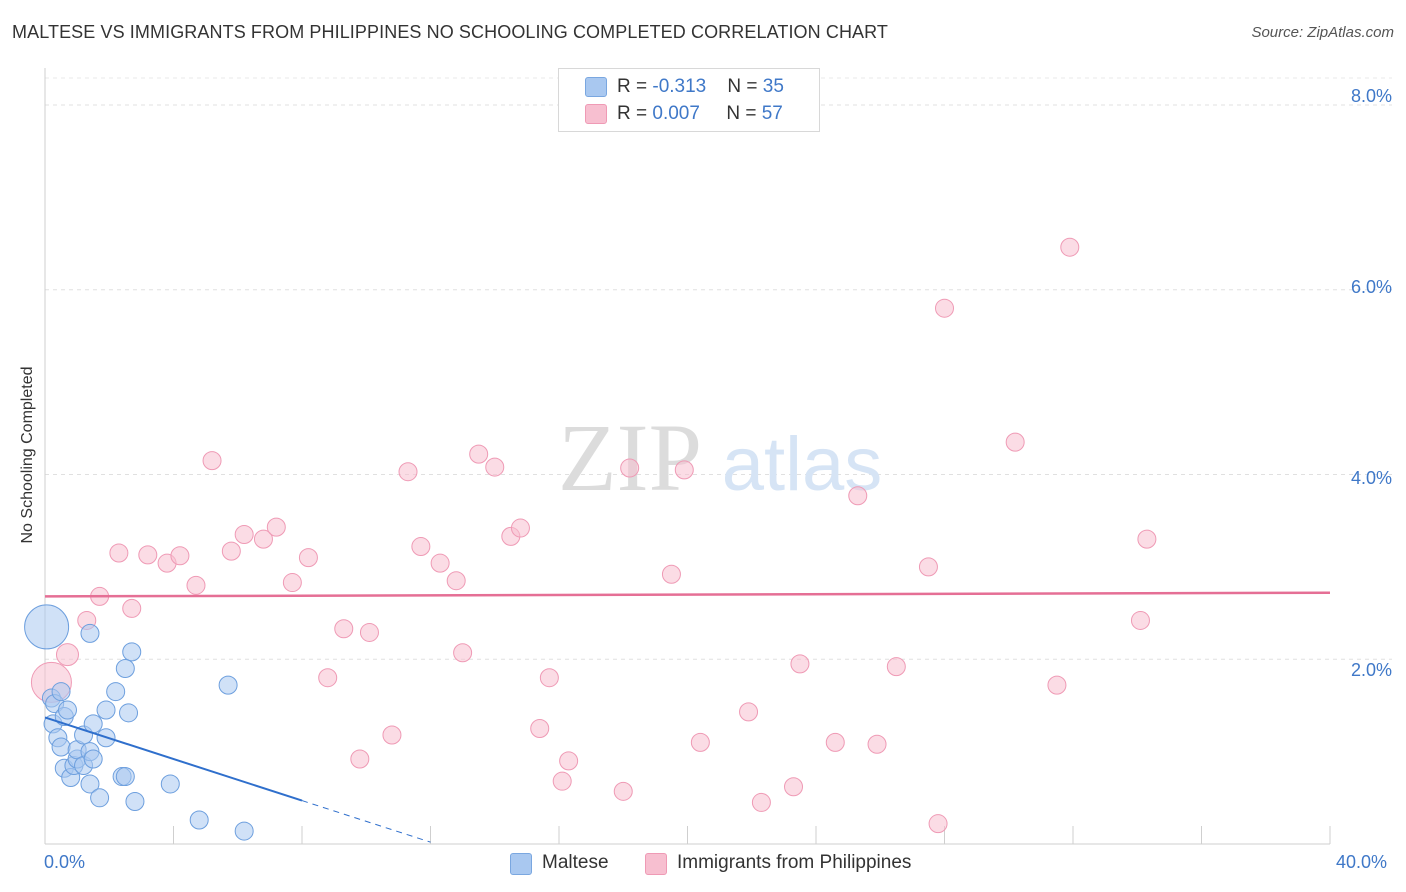 The height and width of the screenshot is (892, 1406). Describe the element at coordinates (596, 87) in the screenshot. I see `legend-swatch-maltese` at that location.